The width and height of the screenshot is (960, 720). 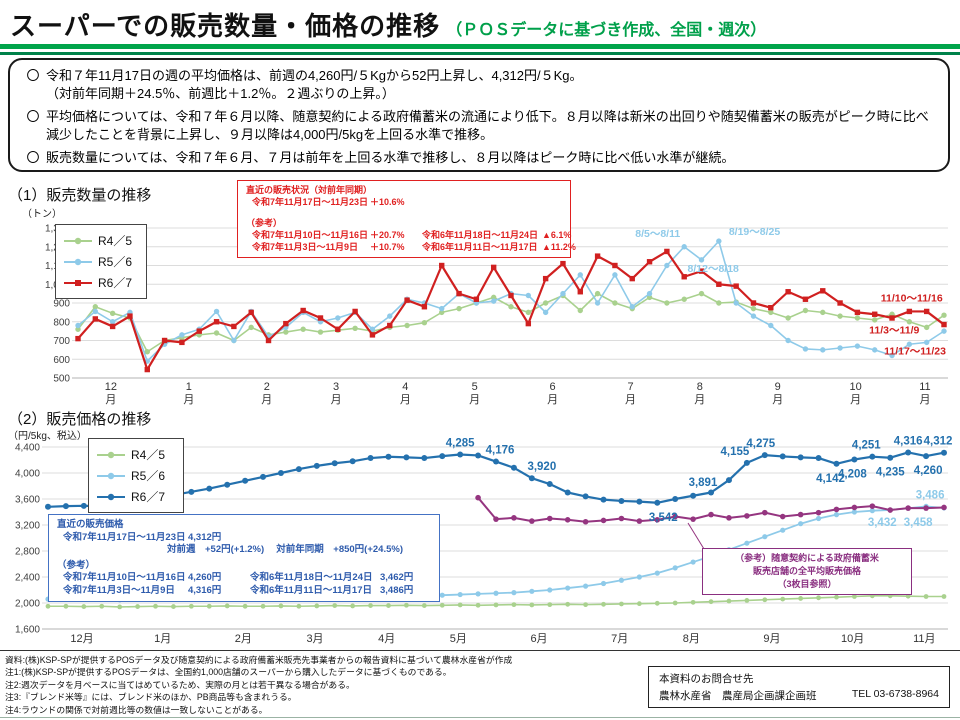 I want to click on legend-item: R6／7, so click(x=101, y=282).